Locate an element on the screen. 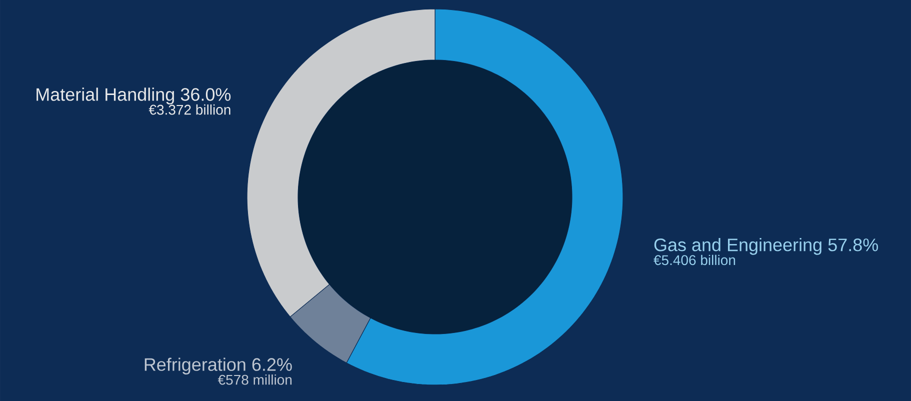 Image resolution: width=911 pixels, height=401 pixels. data-label: 57.8% is located at coordinates (853, 245).